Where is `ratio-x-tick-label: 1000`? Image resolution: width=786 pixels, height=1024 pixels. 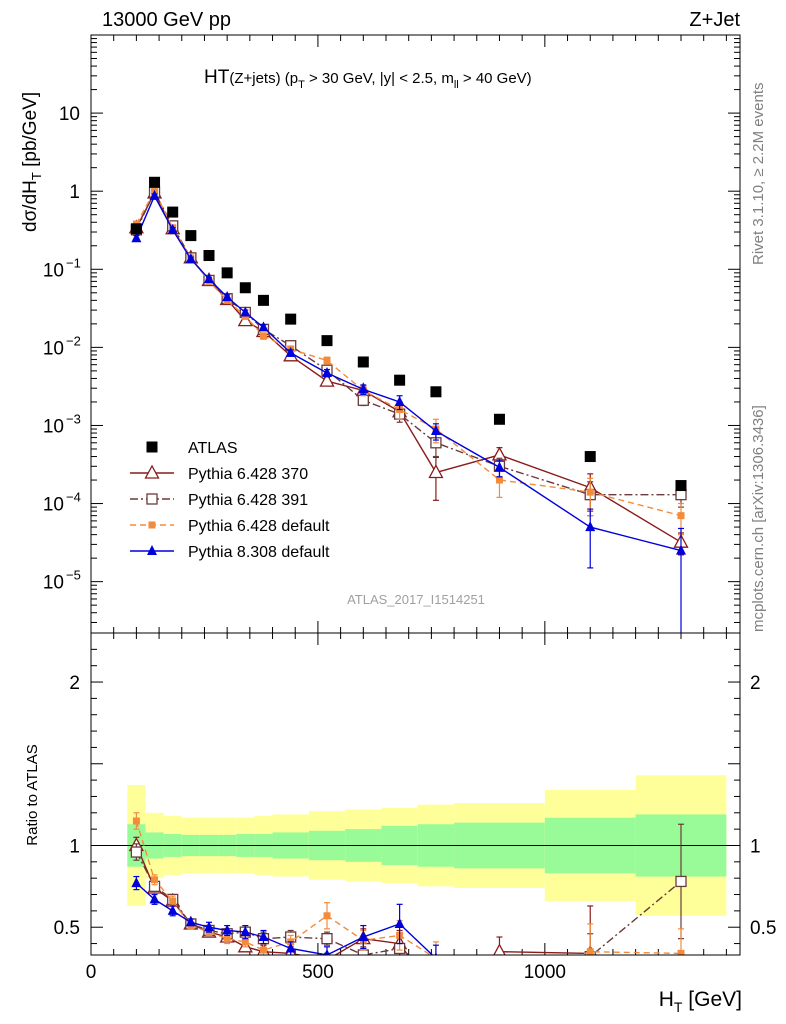 ratio-x-tick-label: 1000 is located at coordinates (545, 972).